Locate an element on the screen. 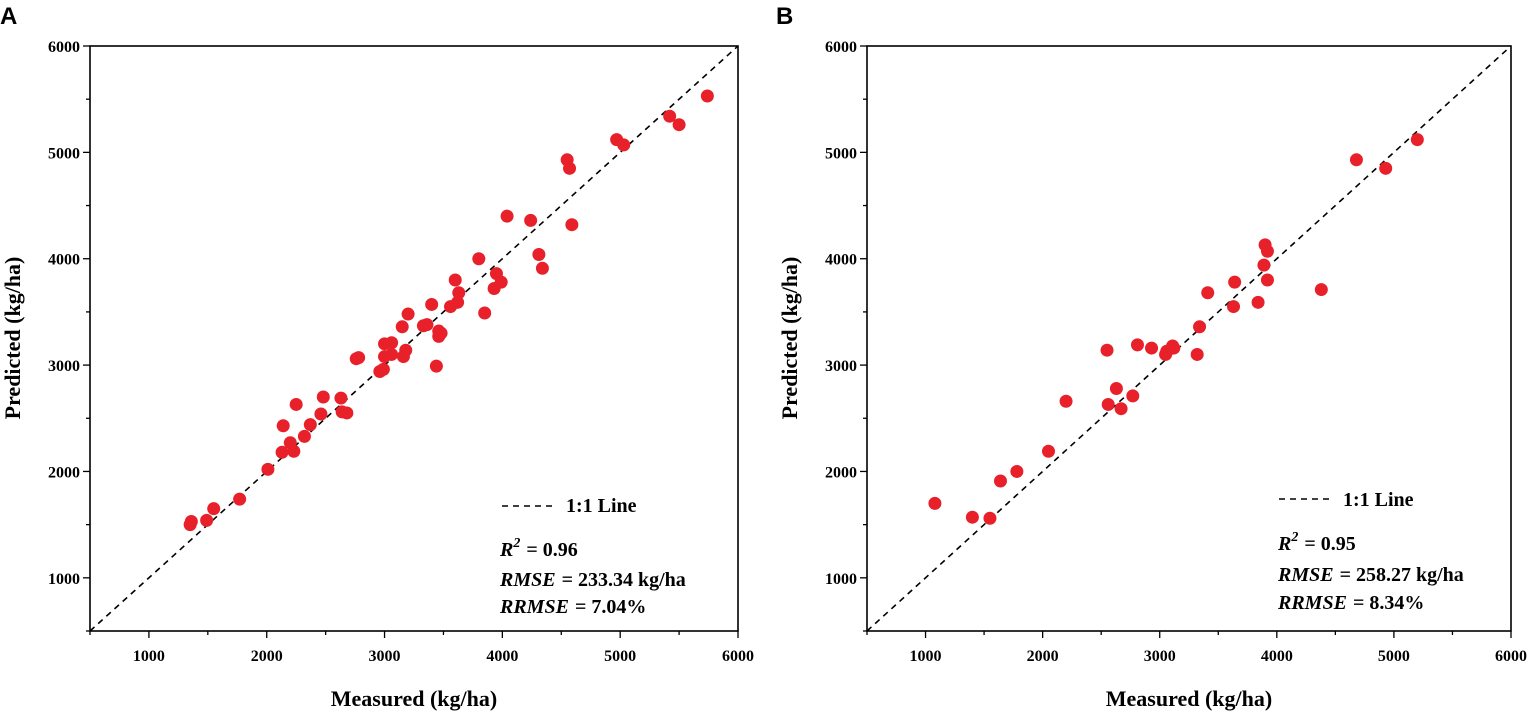 Image resolution: width=1536 pixels, height=711 pixels. legend-label-b: 1:1 Line is located at coordinates (1378, 500).